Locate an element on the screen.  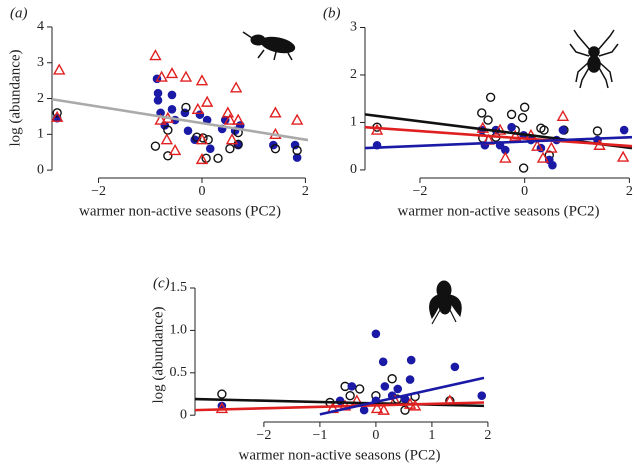
fly-icon is located at coordinates (445, 302).